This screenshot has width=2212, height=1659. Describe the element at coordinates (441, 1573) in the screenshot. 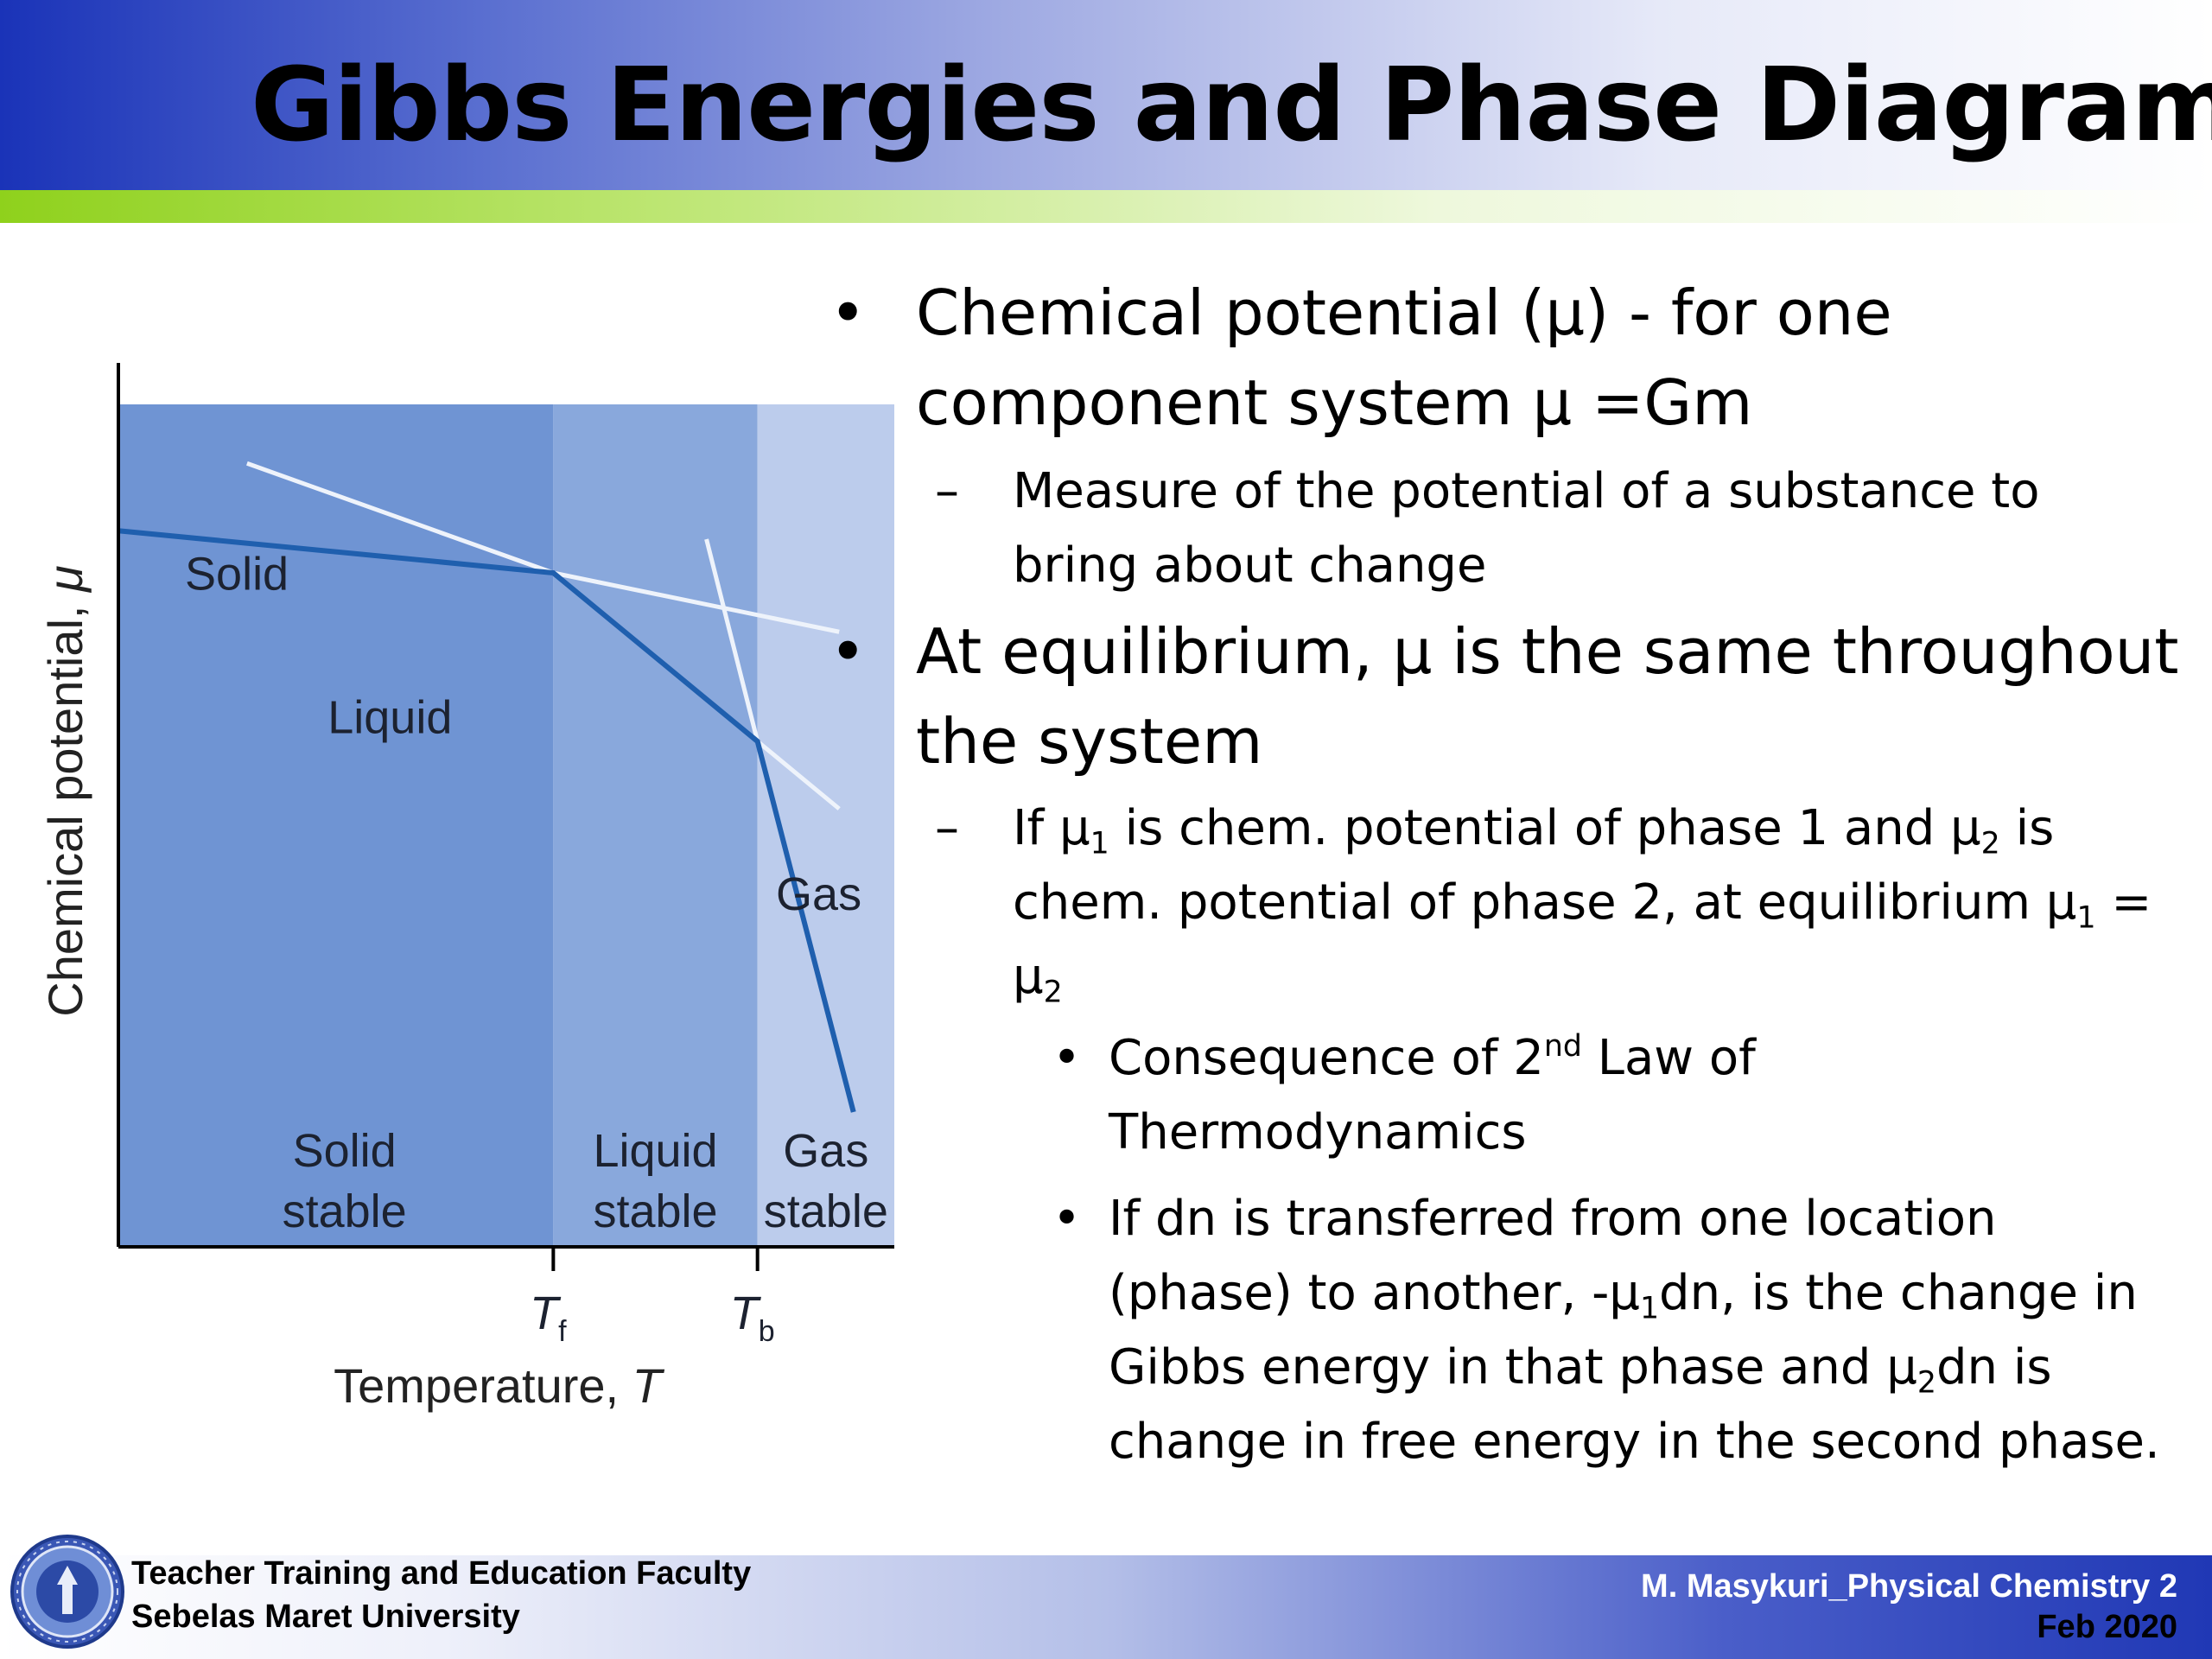

I see `institution-line-1: Teacher Training and Education Faculty` at that location.